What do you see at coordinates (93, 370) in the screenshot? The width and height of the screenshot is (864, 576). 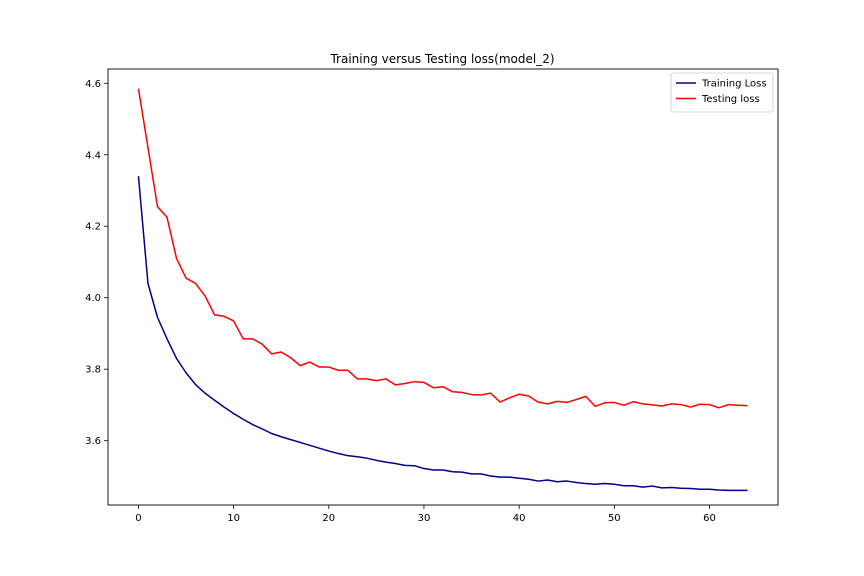 I see `y-tick-label: 3.8` at bounding box center [93, 370].